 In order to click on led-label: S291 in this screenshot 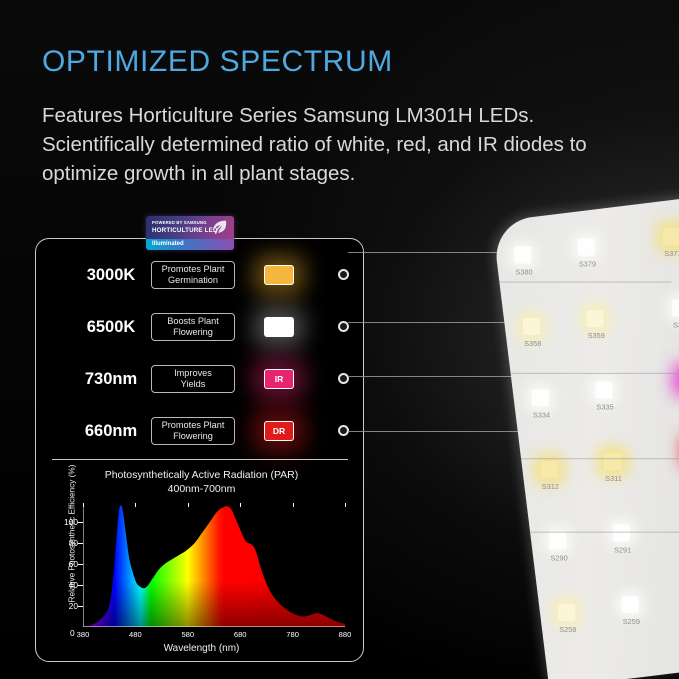, I will do `click(622, 550)`.